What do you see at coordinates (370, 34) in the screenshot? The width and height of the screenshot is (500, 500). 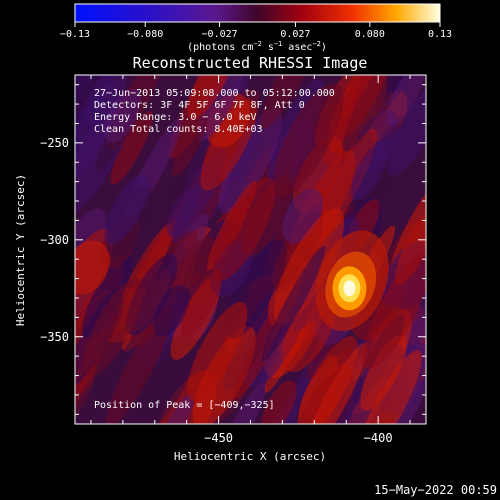 I see `colorbar-tick-label: 0.080` at bounding box center [370, 34].